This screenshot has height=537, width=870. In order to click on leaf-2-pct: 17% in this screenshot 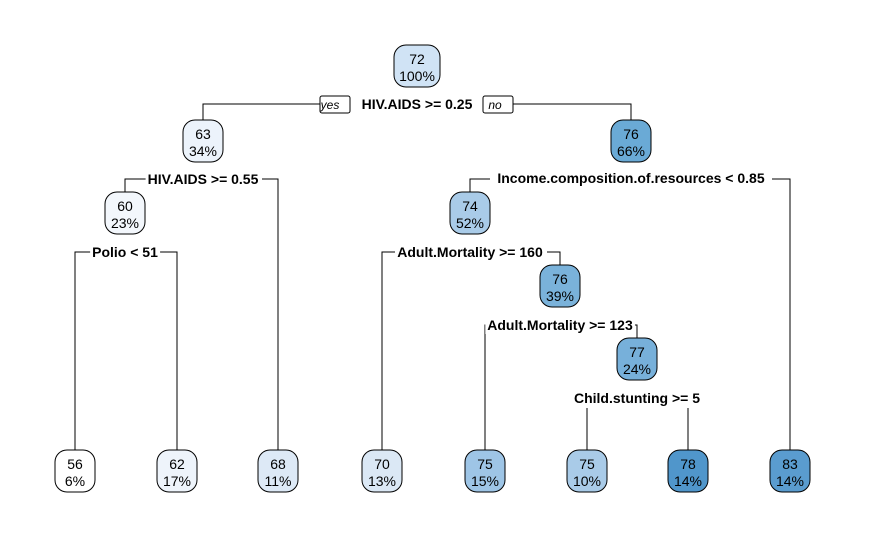, I will do `click(177, 481)`.